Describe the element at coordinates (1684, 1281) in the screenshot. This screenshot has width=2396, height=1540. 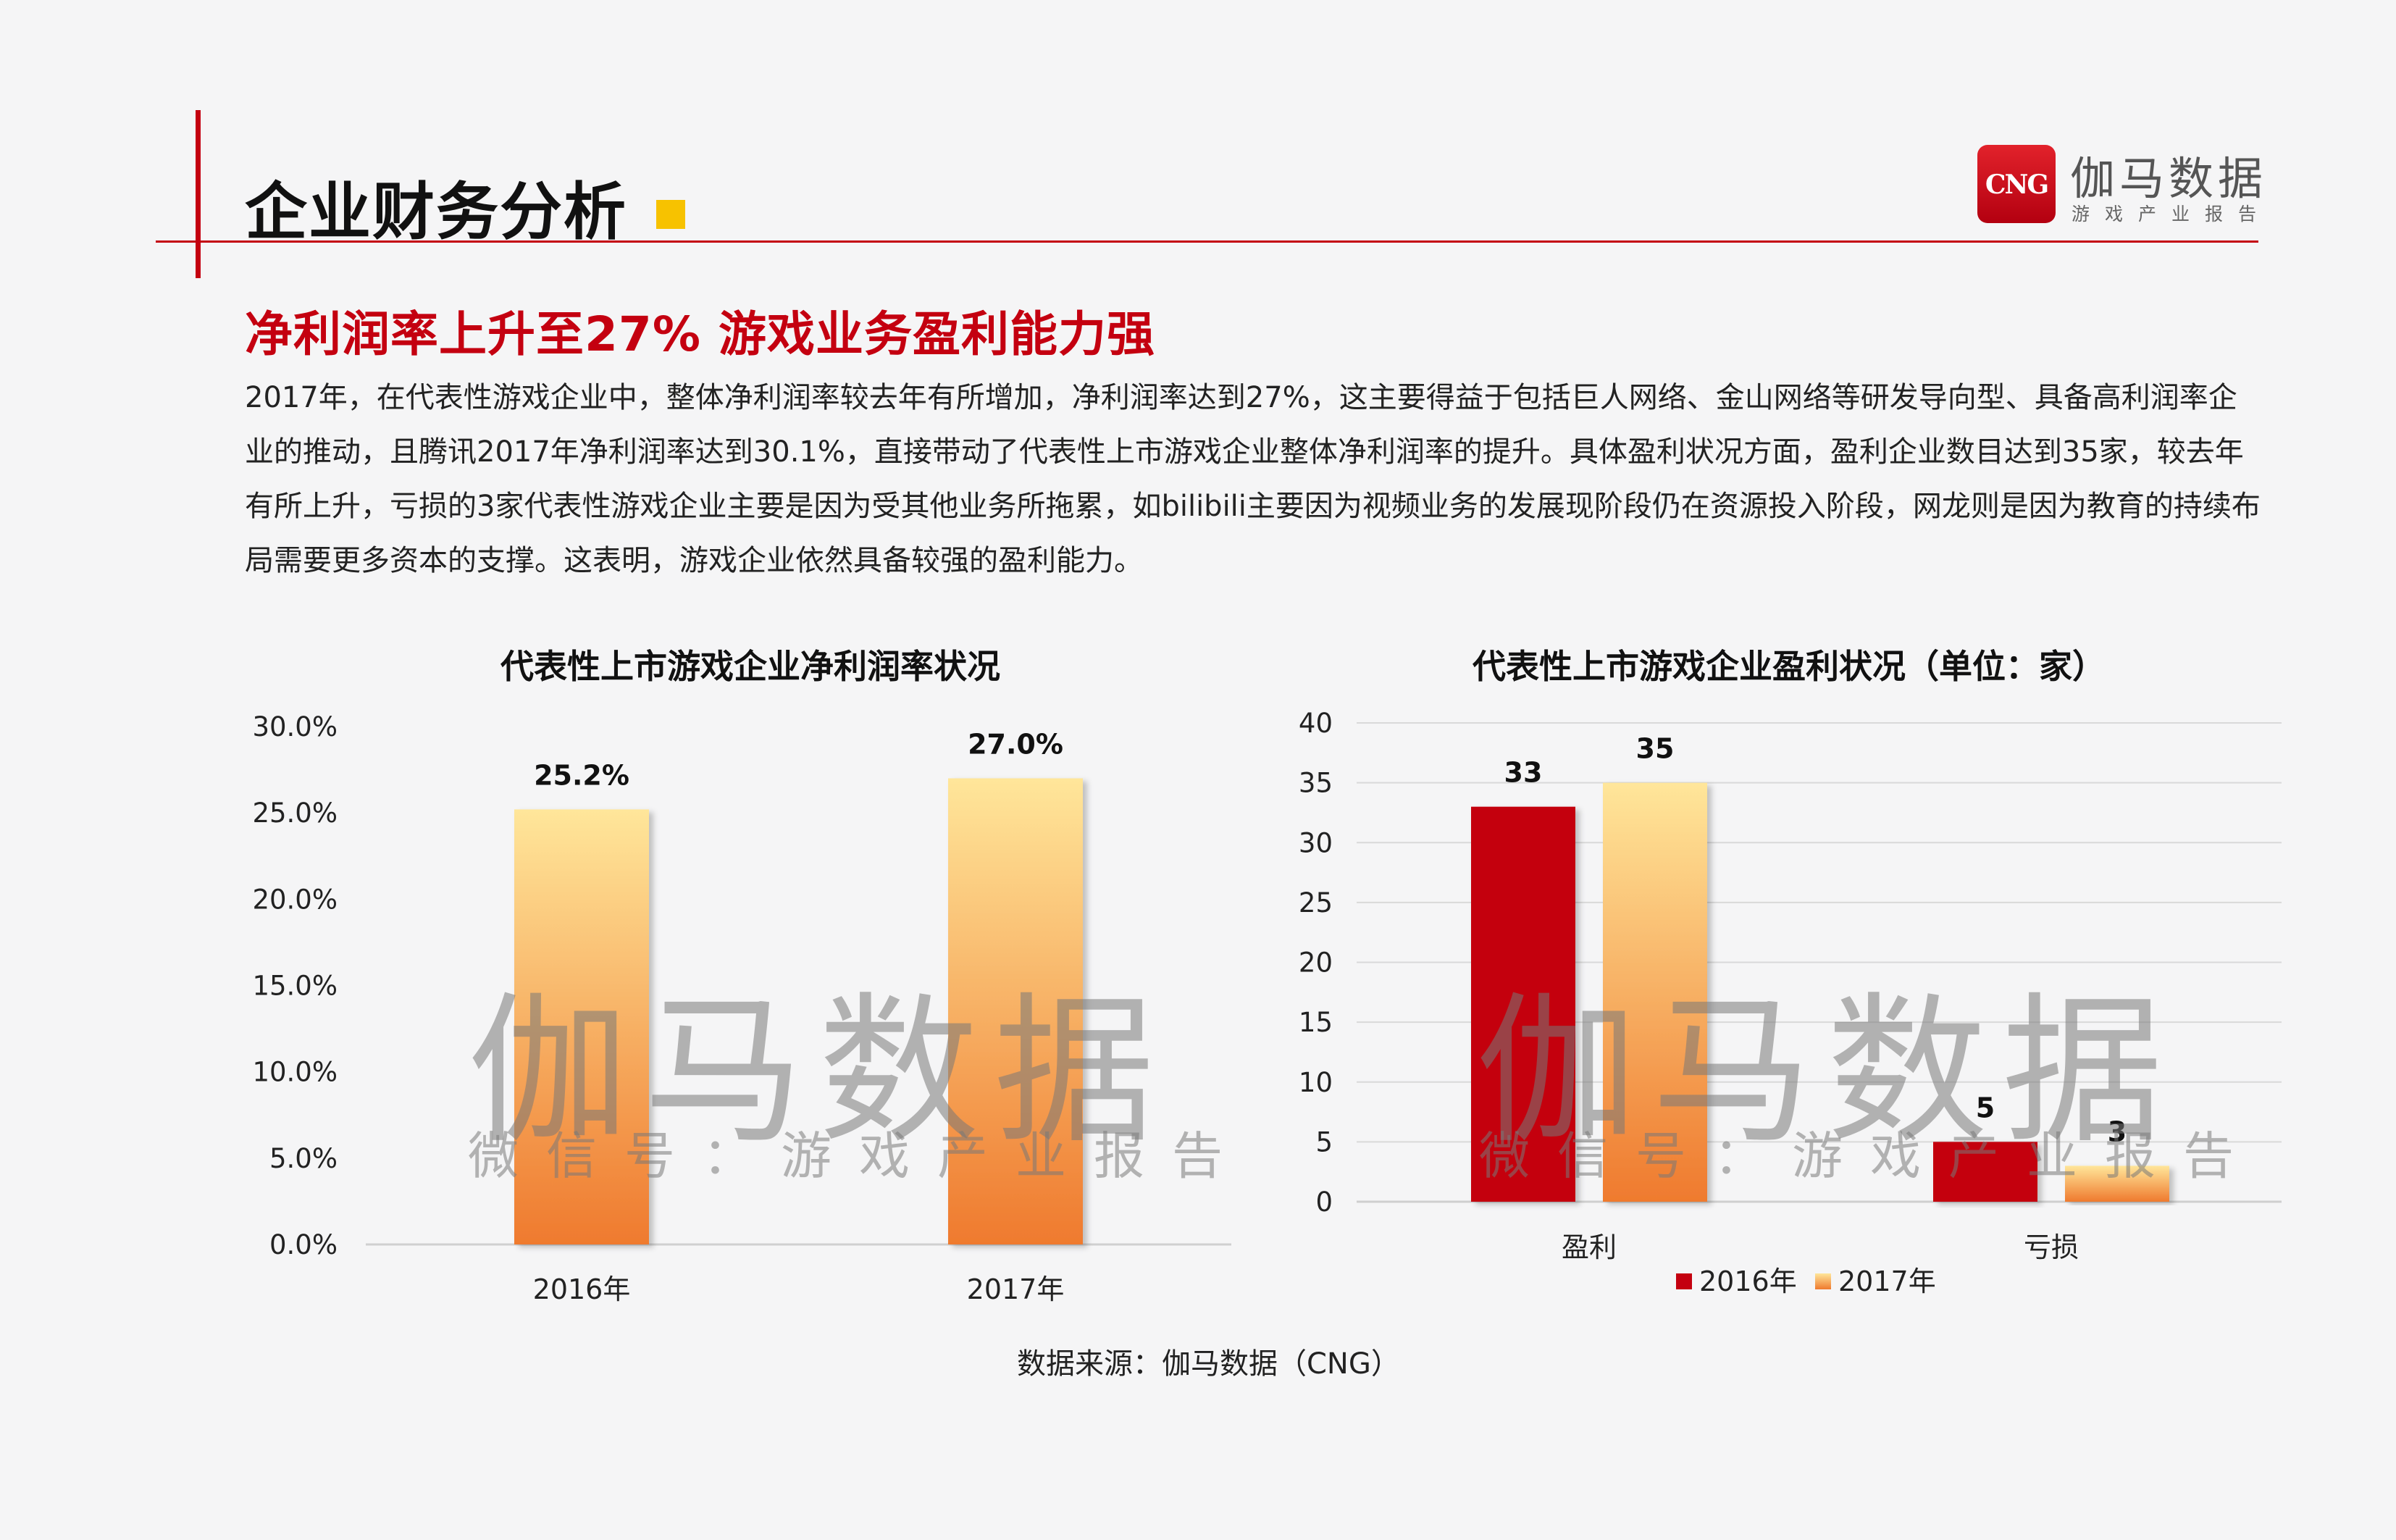
I see `legend-swatch-2016年` at that location.